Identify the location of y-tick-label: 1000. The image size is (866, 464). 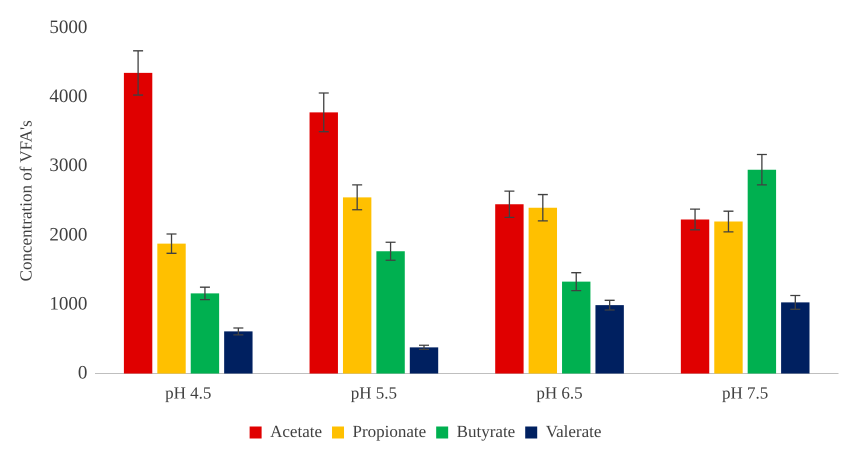
(68, 303).